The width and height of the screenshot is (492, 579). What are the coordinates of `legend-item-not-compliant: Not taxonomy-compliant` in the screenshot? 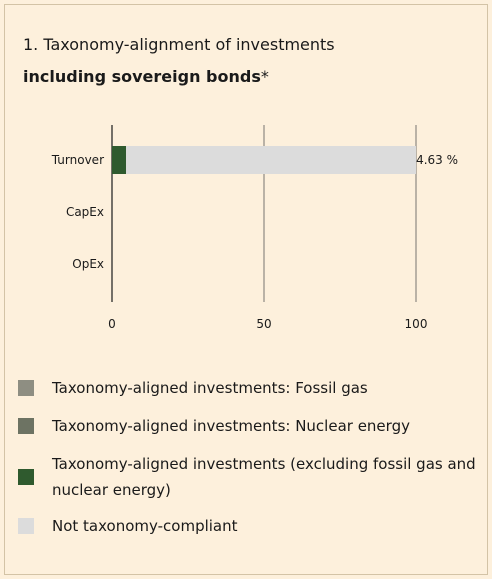 It's located at (248, 526).